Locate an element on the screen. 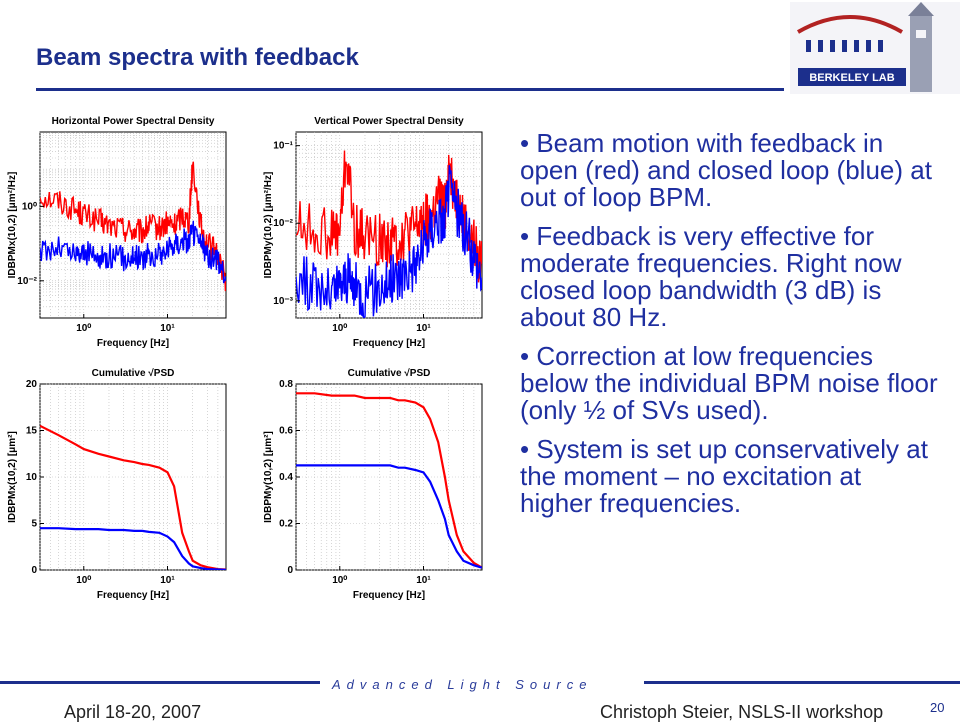 The height and width of the screenshot is (723, 960). logo-arch-icon is located at coordinates (850, 24).